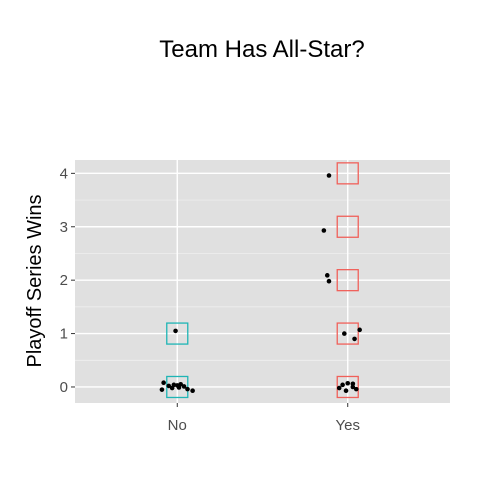 Image resolution: width=480 pixels, height=480 pixels. I want to click on y-tick-label: 3, so click(64, 227).